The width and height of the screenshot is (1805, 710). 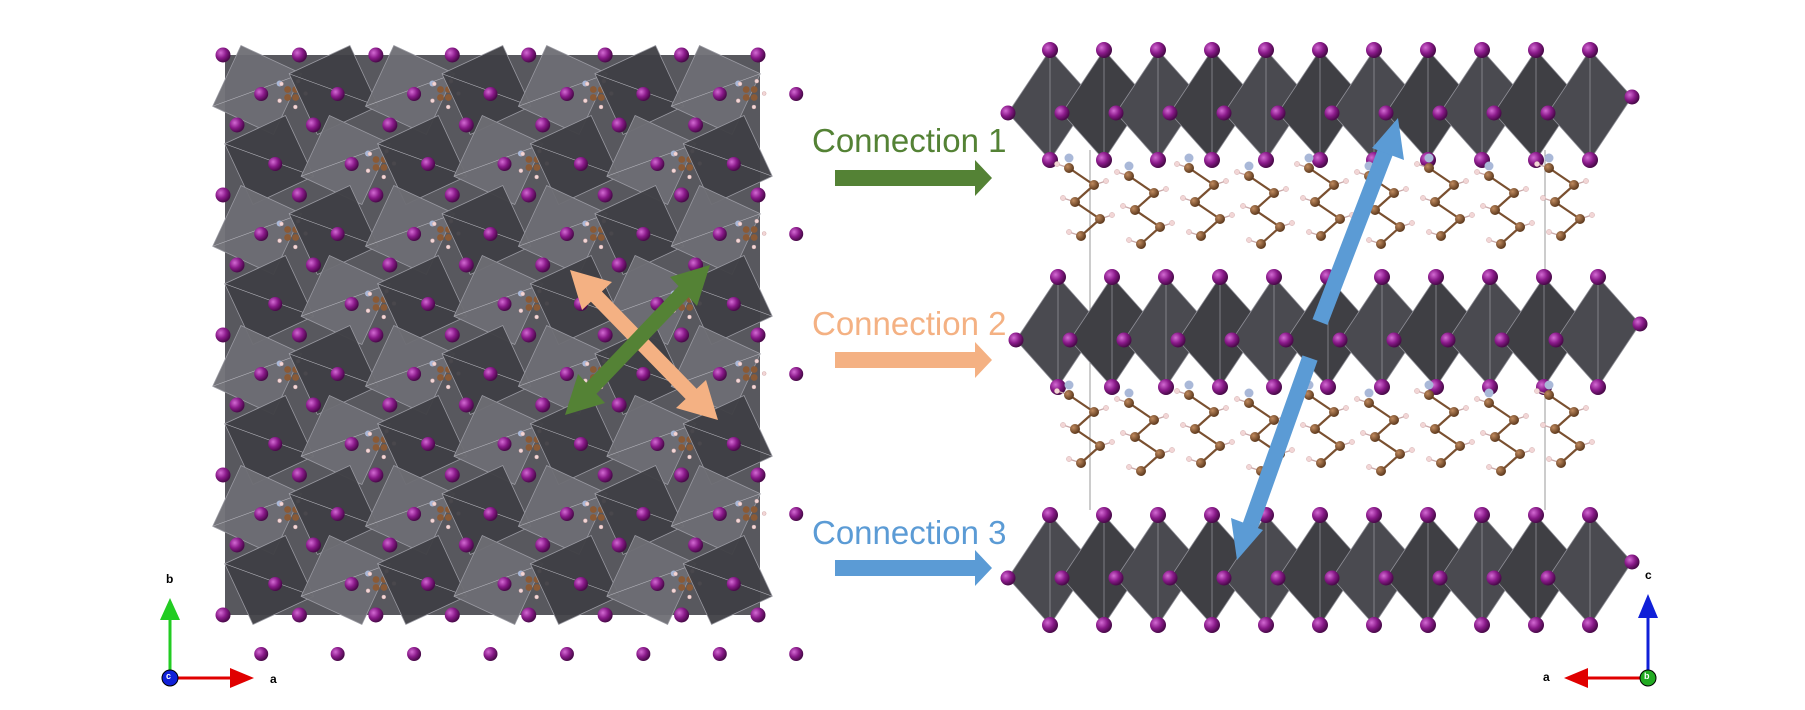 What do you see at coordinates (909, 141) in the screenshot?
I see `connection-1-label: Connection 1` at bounding box center [909, 141].